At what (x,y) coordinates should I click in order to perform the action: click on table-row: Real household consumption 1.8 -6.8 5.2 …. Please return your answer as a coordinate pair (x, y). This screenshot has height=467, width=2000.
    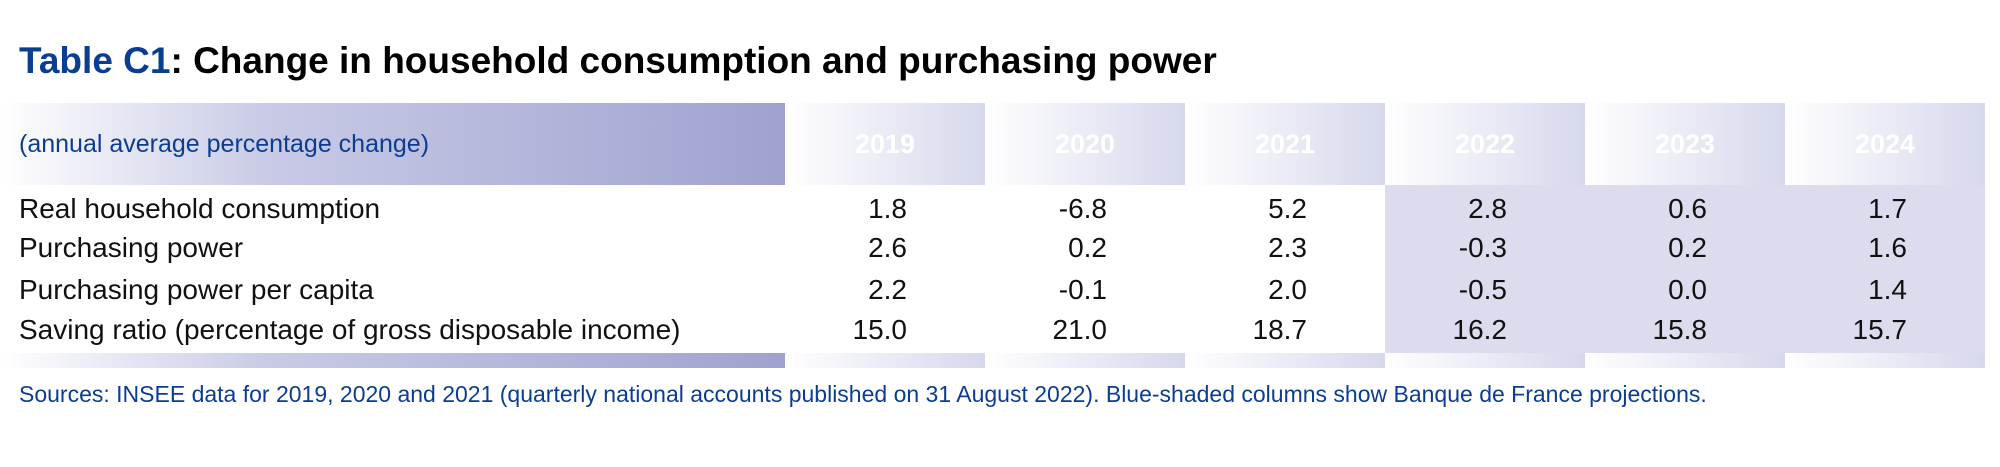
    Looking at the image, I should click on (992, 206).